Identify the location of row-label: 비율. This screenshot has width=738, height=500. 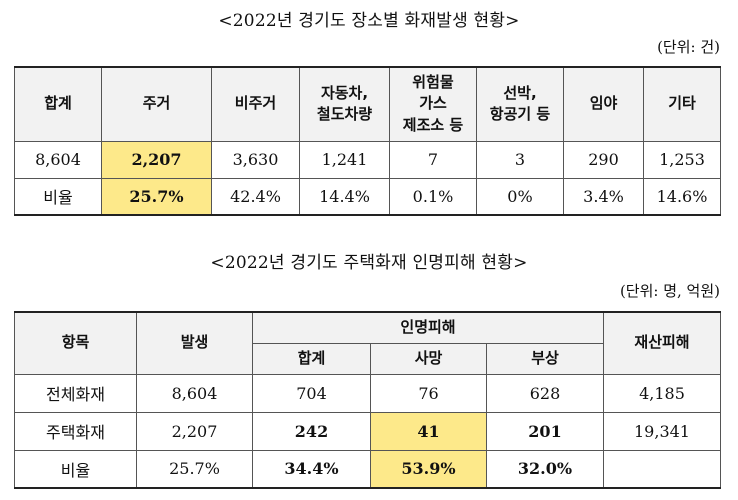
(75, 469).